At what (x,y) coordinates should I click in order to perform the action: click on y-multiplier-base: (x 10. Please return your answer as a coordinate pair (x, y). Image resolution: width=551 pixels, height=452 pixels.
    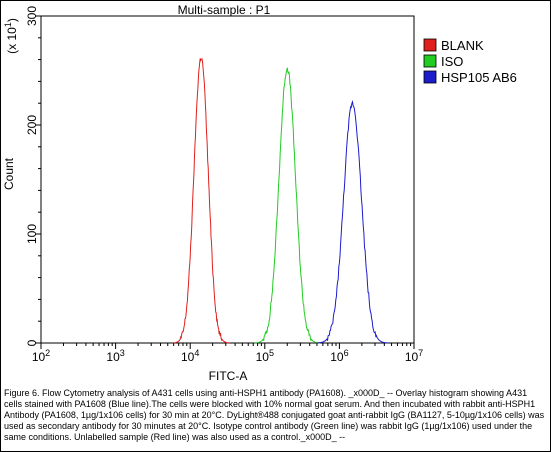
    Looking at the image, I should click on (12, 40).